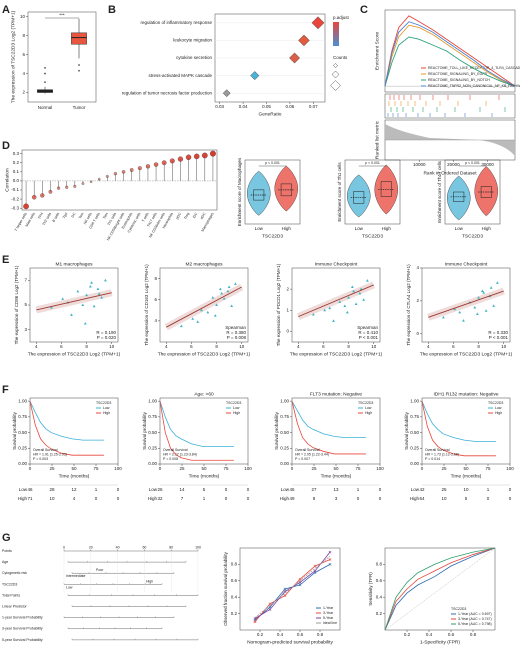 This screenshot has width=520, height=652. Describe the element at coordinates (320, 634) in the screenshot. I see `x-tick-label: 0.8` at that location.